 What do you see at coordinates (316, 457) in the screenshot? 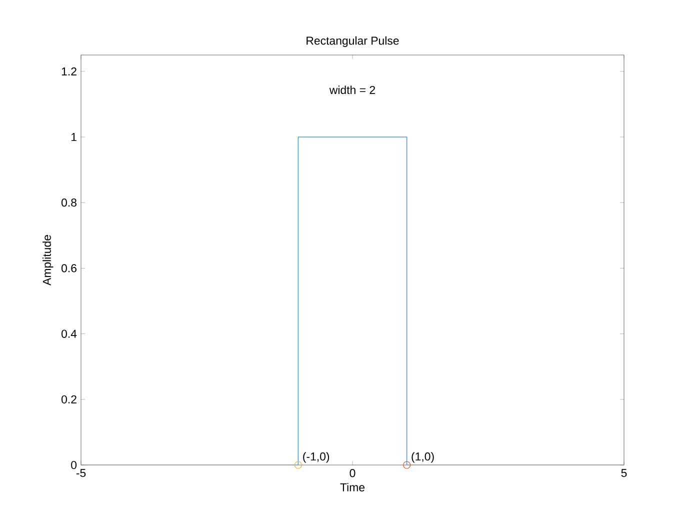
I see `annotation: (-1,0)` at bounding box center [316, 457].